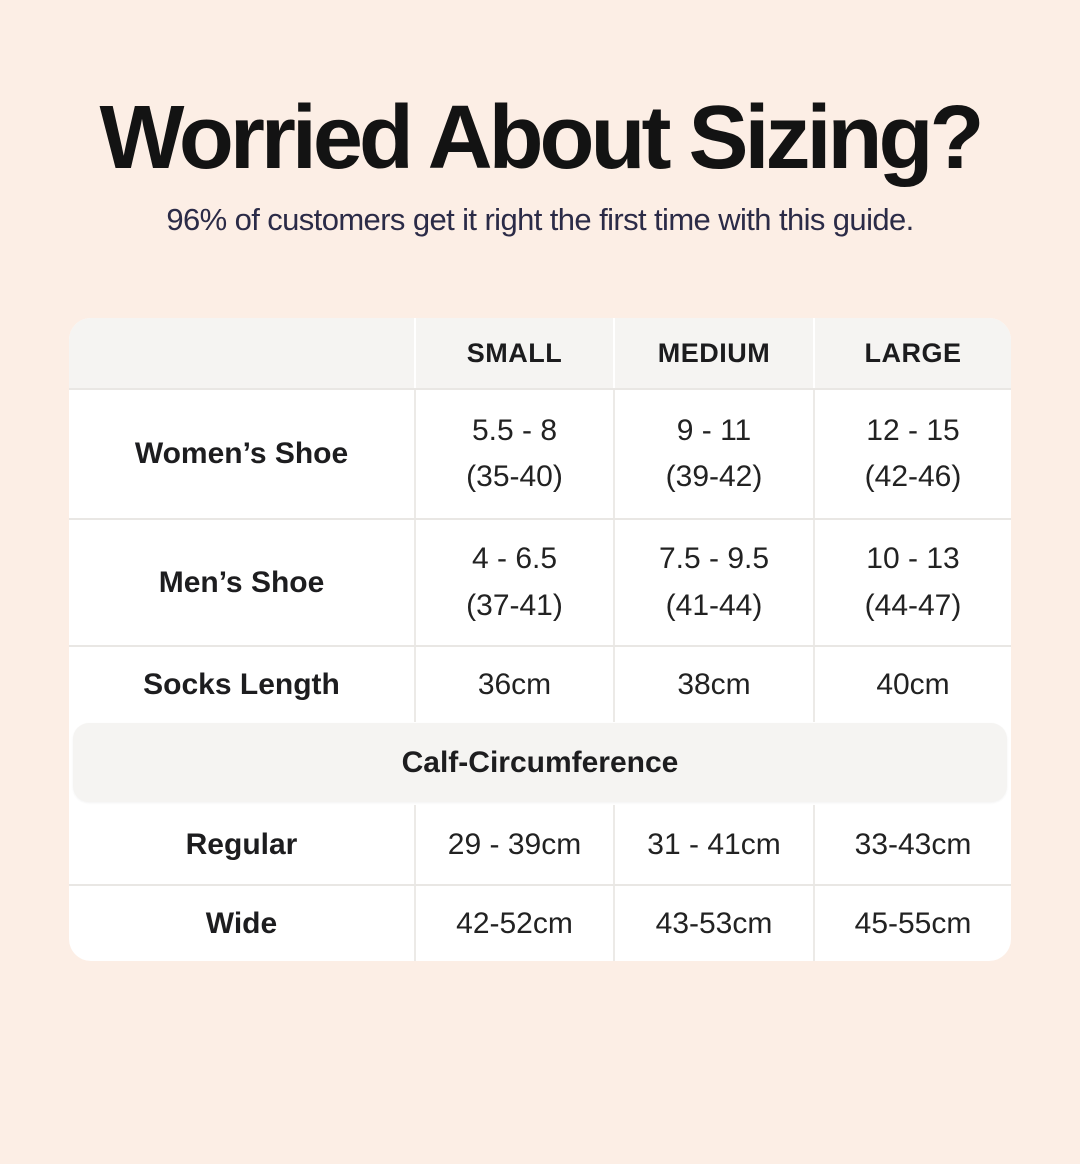 This screenshot has height=1164, width=1080. I want to click on cell-mens-medium: 7.5 - 9.5 (41-44), so click(713, 583).